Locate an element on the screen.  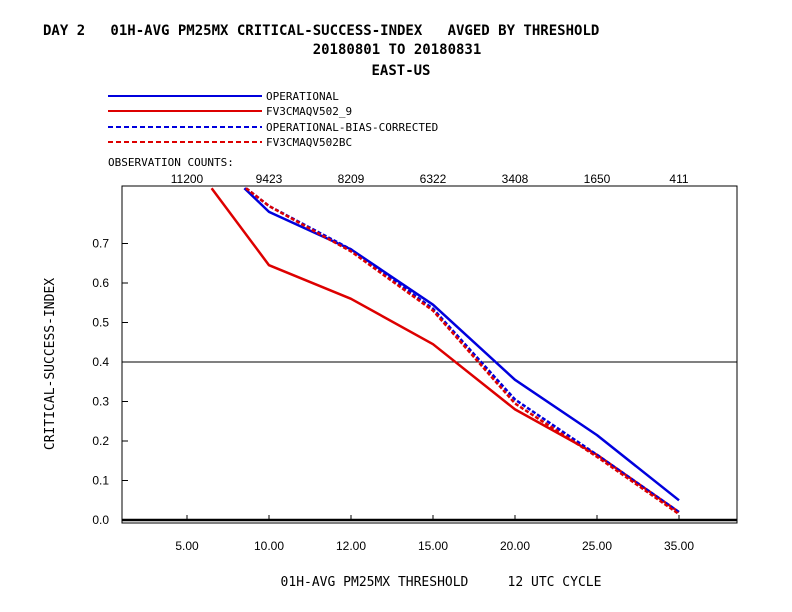
y-tick-label: 0.2 is located at coordinates (100, 441).